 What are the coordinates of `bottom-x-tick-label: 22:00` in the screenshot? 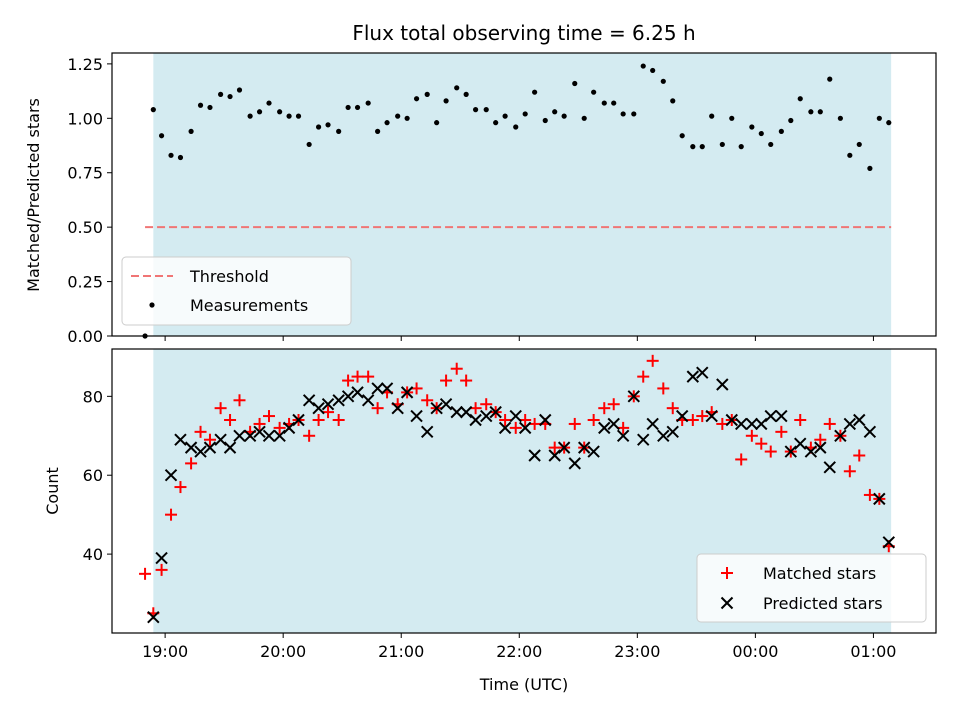 It's located at (519, 651).